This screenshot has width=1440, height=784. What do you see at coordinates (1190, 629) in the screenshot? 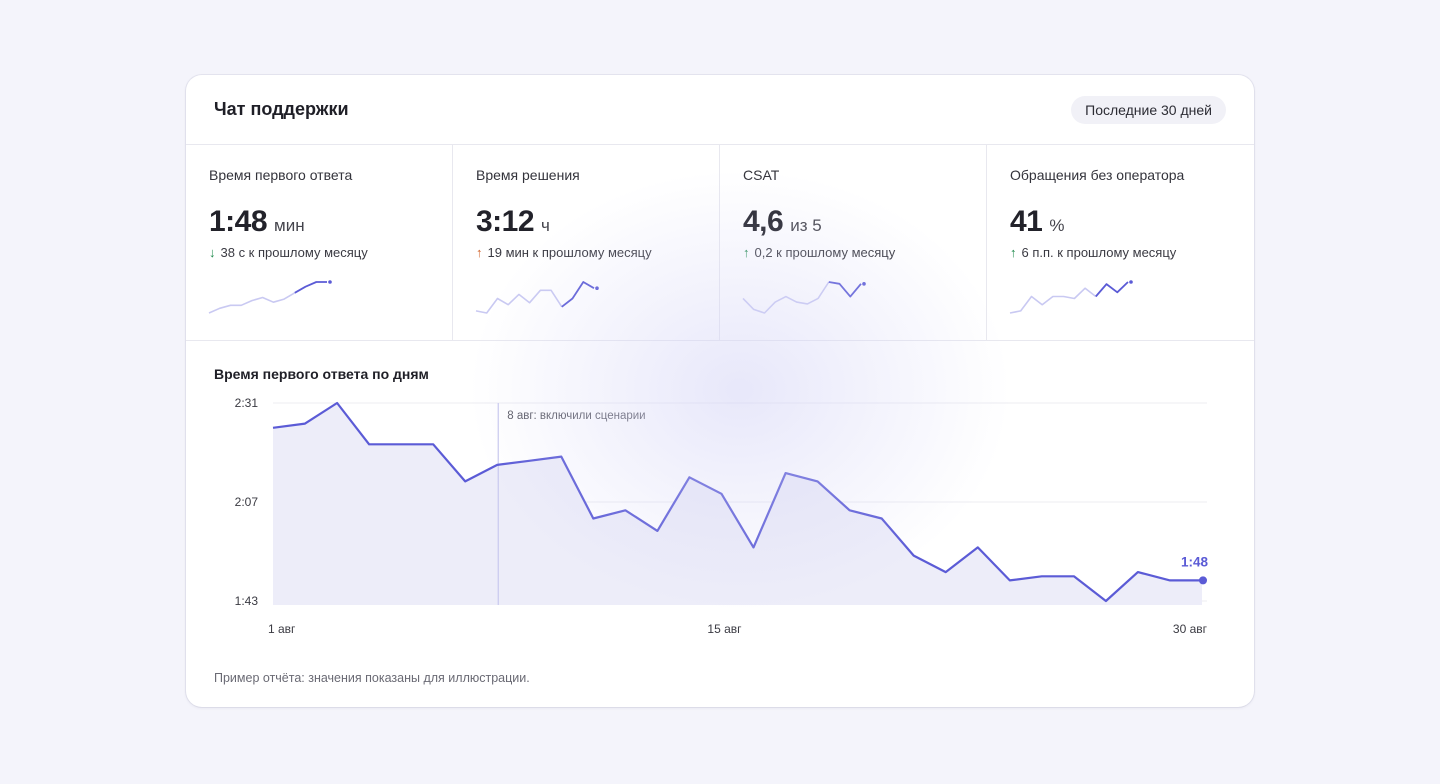
I see `x-tick-label: 30 авг` at bounding box center [1190, 629].